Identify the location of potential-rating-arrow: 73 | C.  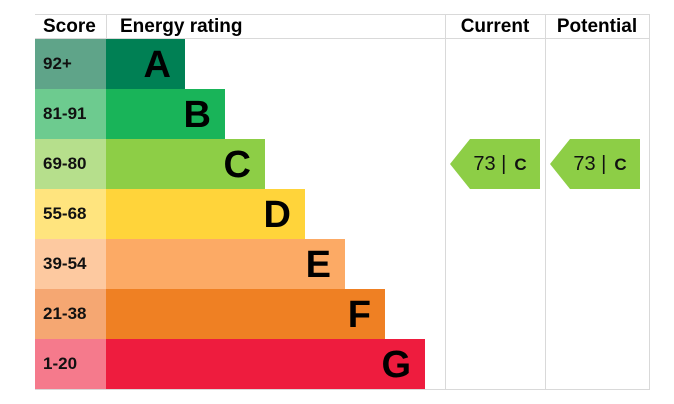
(595, 164).